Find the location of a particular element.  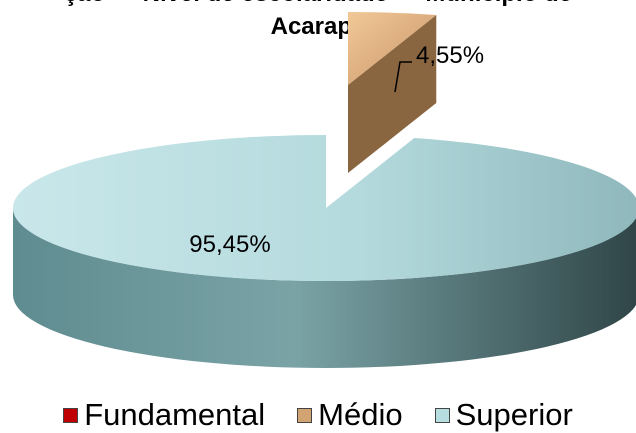

legend: Fundamental Médio Superior is located at coordinates (318, 415).